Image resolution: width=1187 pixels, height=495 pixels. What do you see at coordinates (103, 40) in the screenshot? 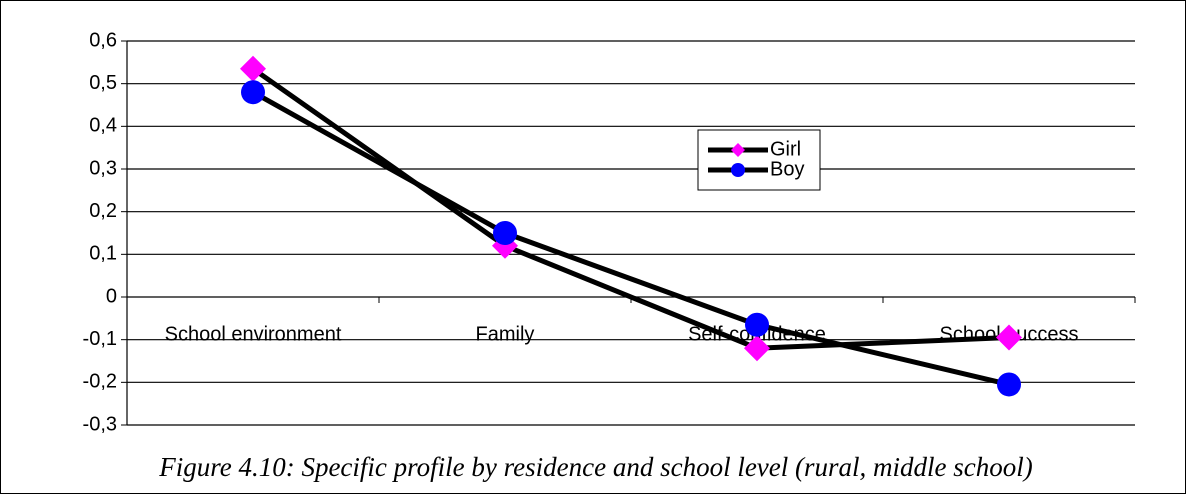
I see `y-tick-label: 0,6` at bounding box center [103, 40].